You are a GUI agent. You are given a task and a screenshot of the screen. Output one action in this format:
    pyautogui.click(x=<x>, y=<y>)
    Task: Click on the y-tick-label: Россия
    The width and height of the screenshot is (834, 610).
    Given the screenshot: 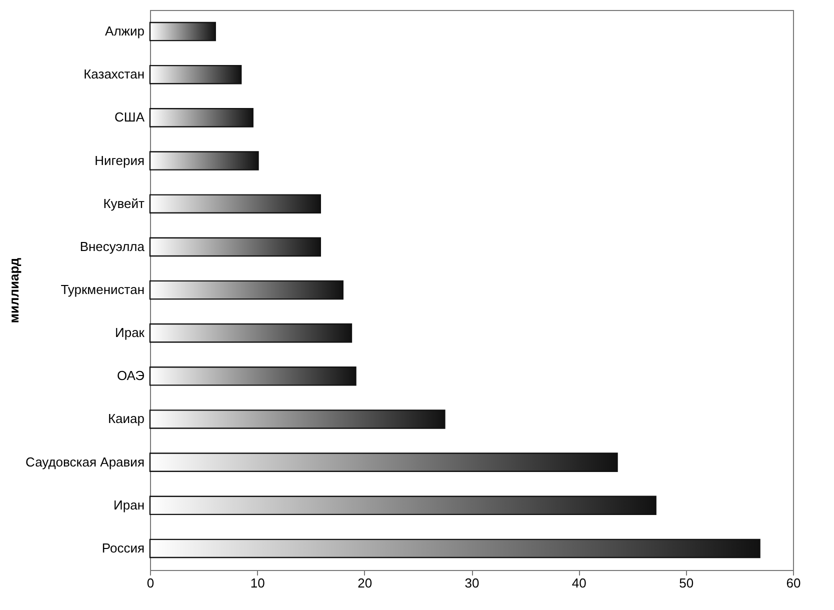 What is the action you would take?
    pyautogui.click(x=123, y=548)
    